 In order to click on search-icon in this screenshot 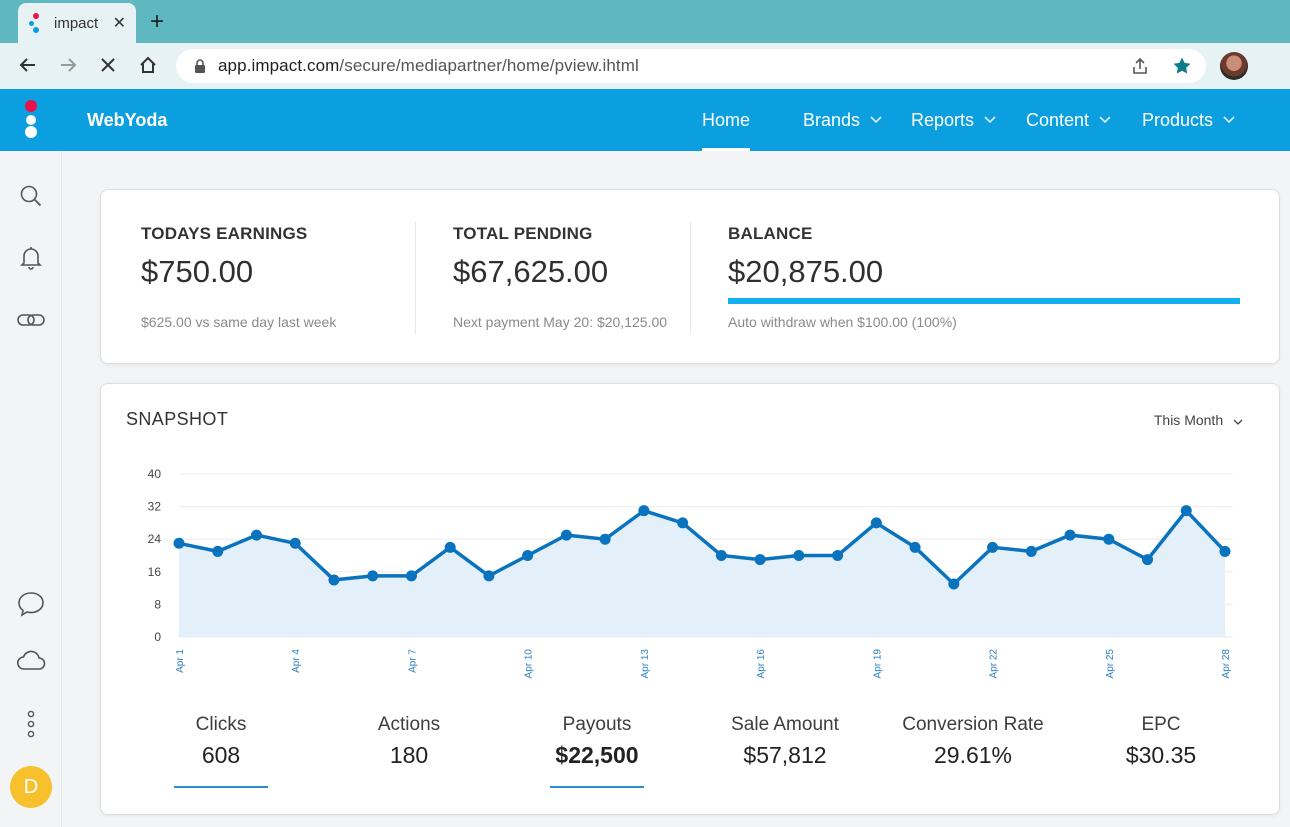, I will do `click(31, 196)`.